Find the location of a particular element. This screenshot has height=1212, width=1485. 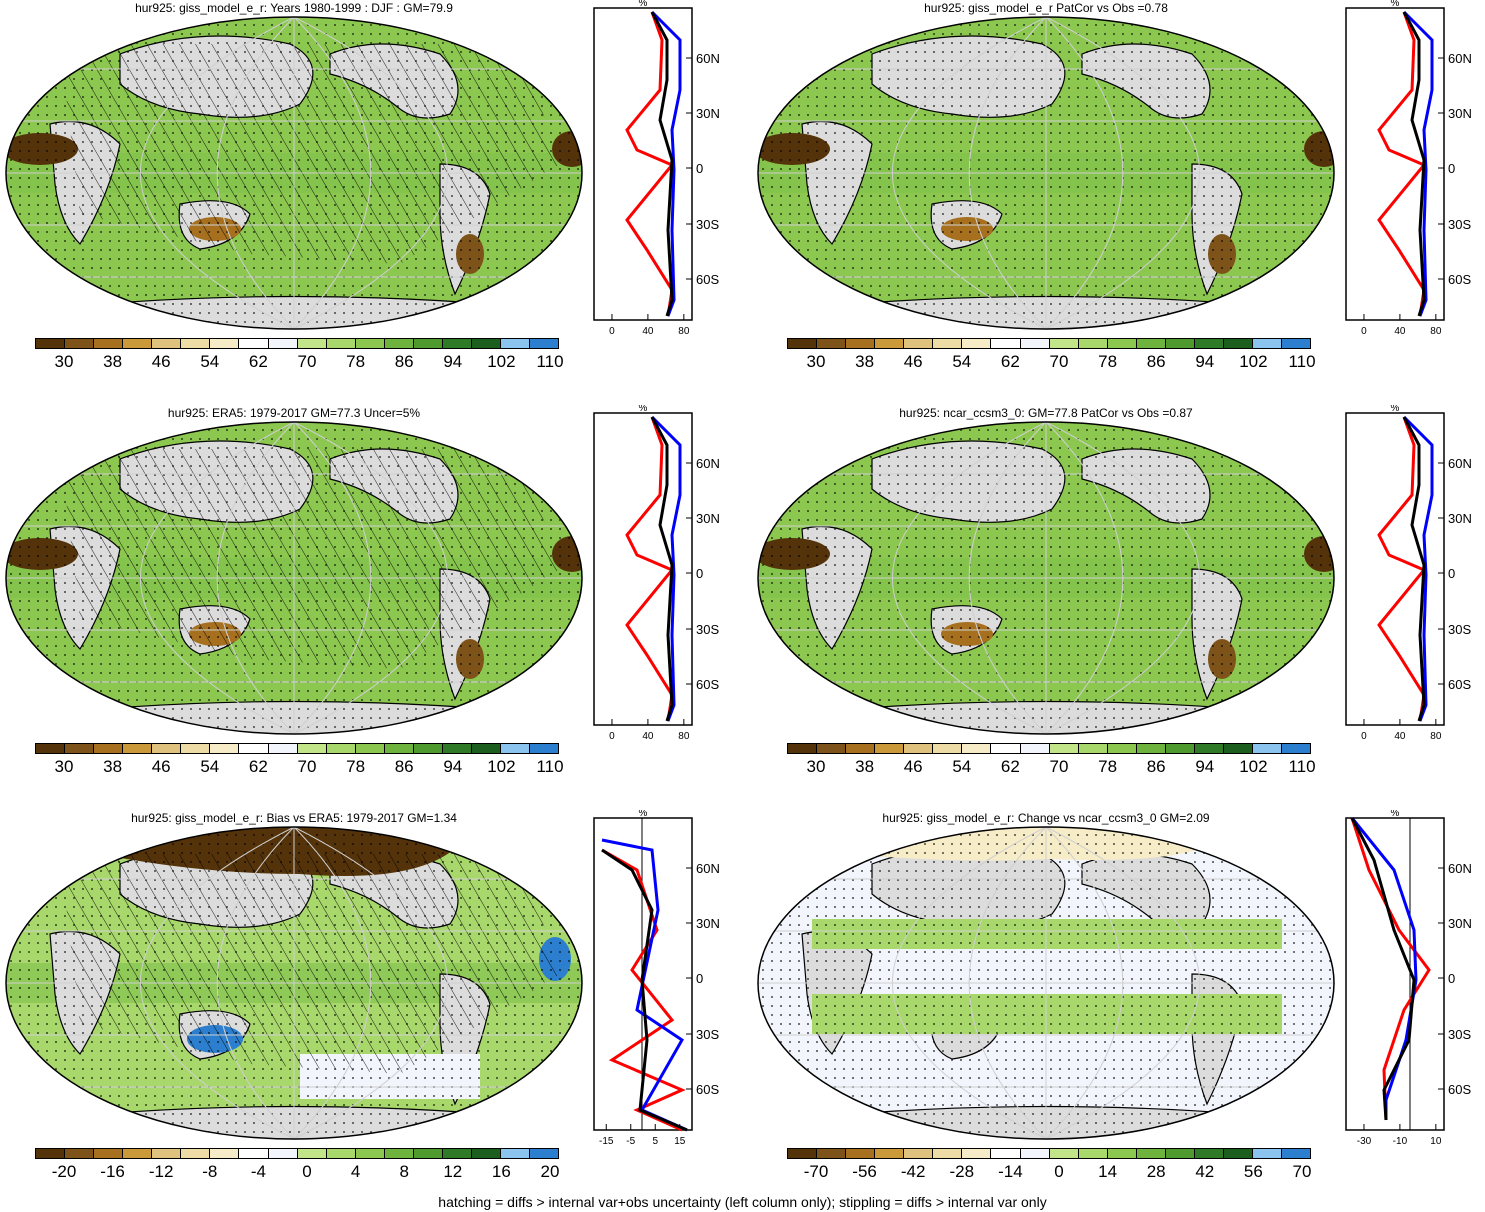

x-tick-label: -5 is located at coordinates (630, 1141).